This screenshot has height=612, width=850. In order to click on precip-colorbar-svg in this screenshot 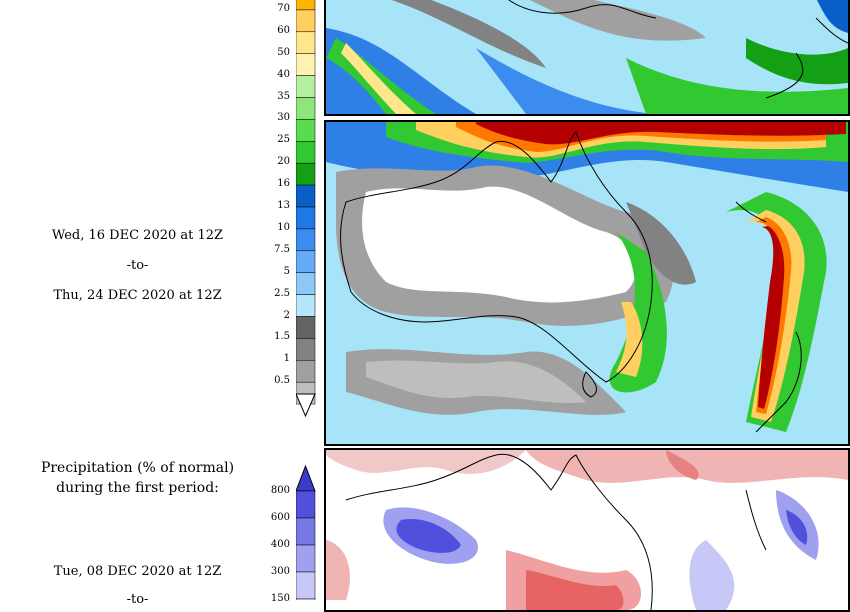, I will do `click(306, 209)`.